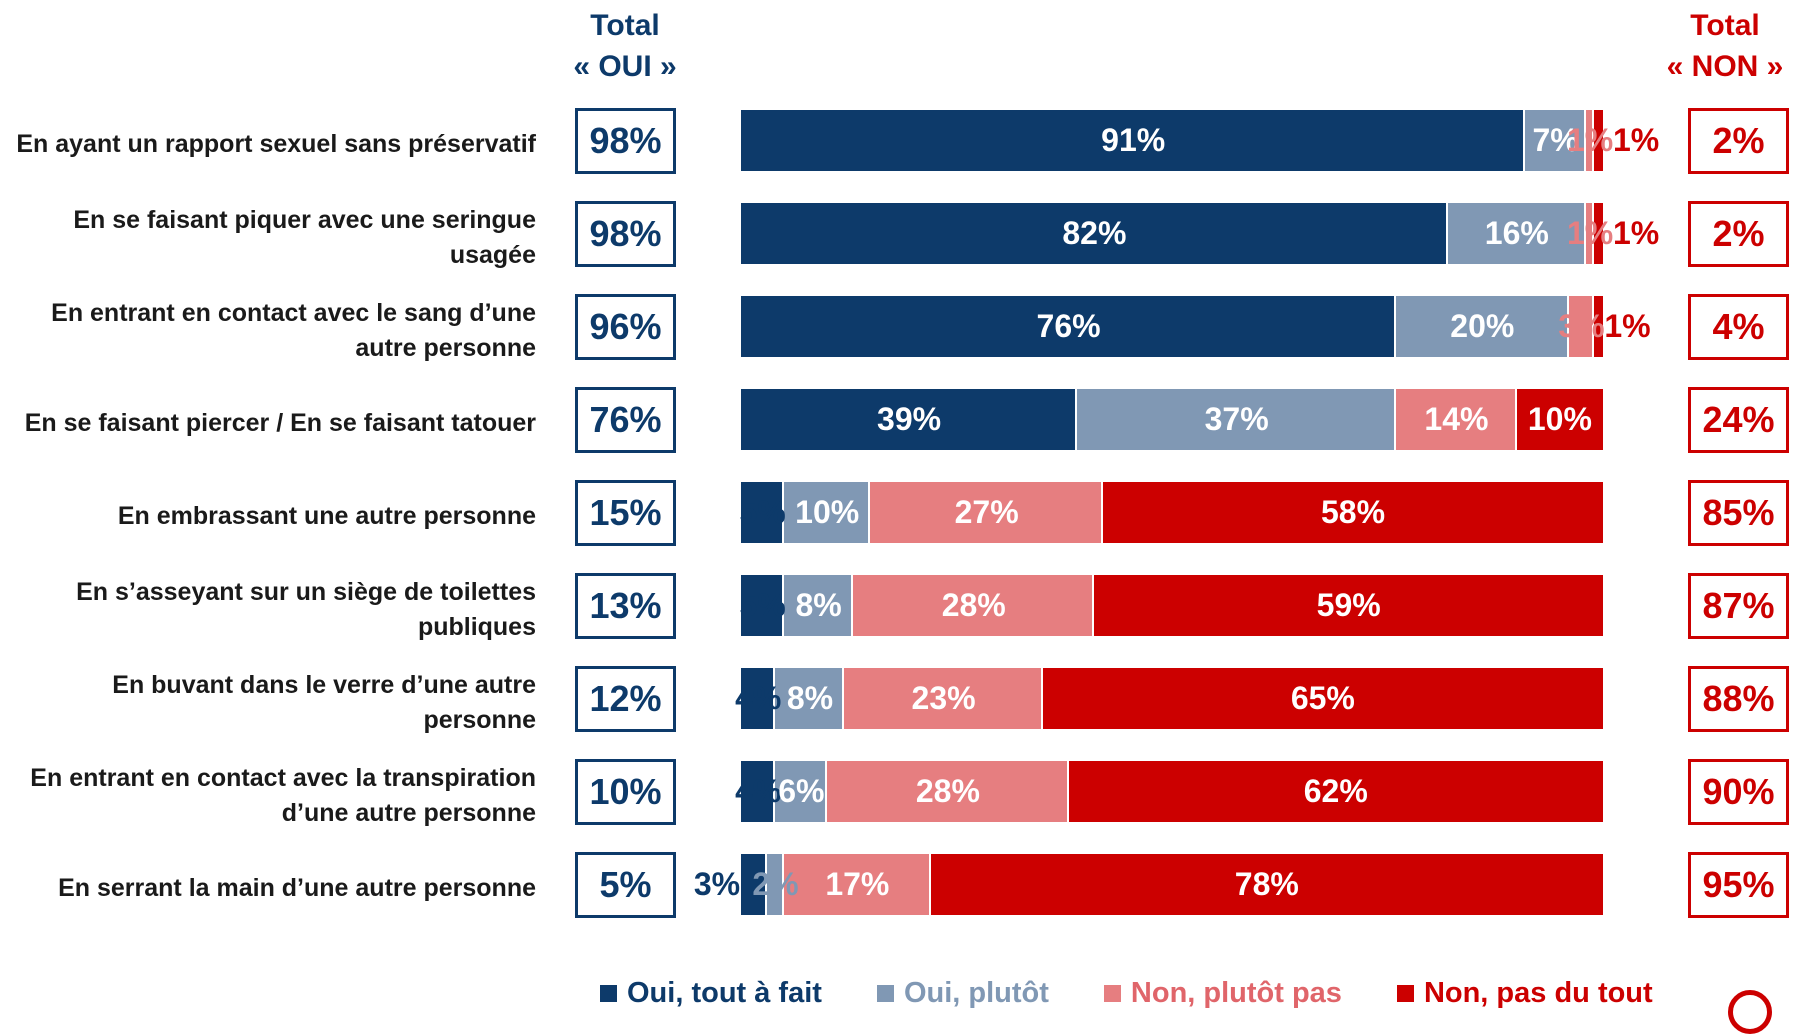 This screenshot has height=1034, width=1801. Describe the element at coordinates (1725, 66) in the screenshot. I see `total-non-header-line2: « NON »` at that location.